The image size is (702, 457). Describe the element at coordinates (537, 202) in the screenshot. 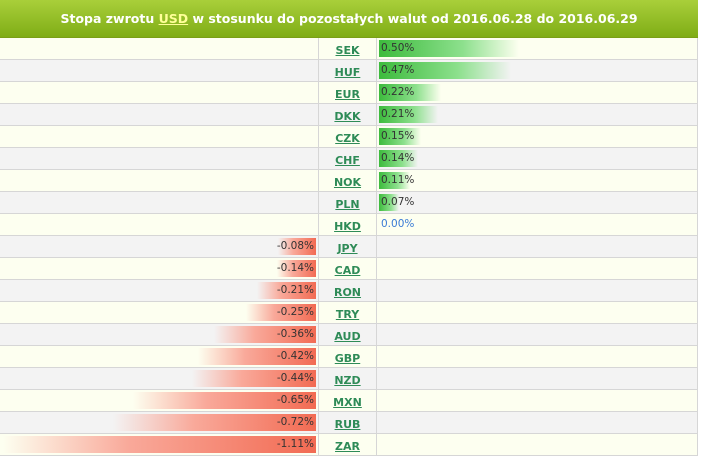

I see `positive-cell: 0.07%` at that location.